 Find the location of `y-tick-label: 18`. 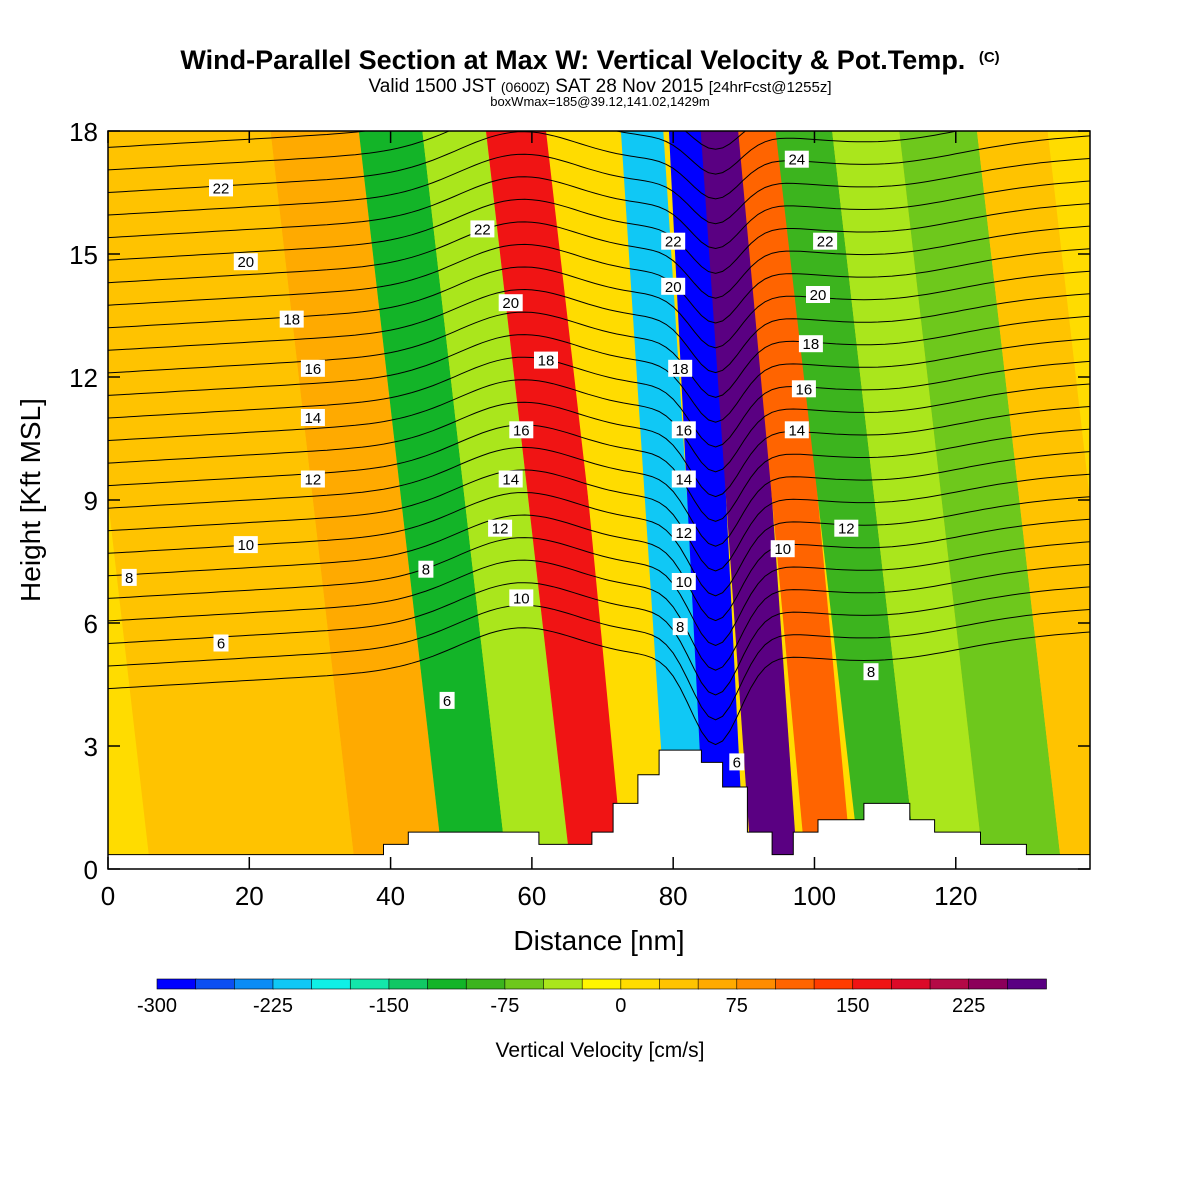

y-tick-label: 18 is located at coordinates (83, 132).